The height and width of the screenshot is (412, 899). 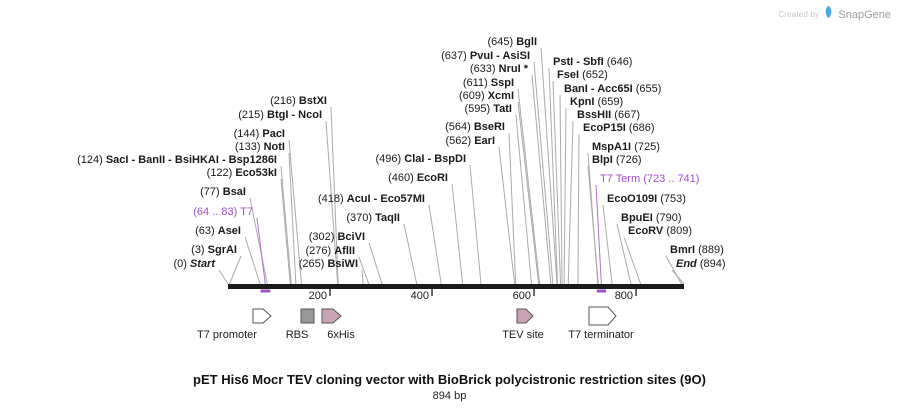 I want to click on feature-label-rbs: RBS, so click(x=297, y=335).